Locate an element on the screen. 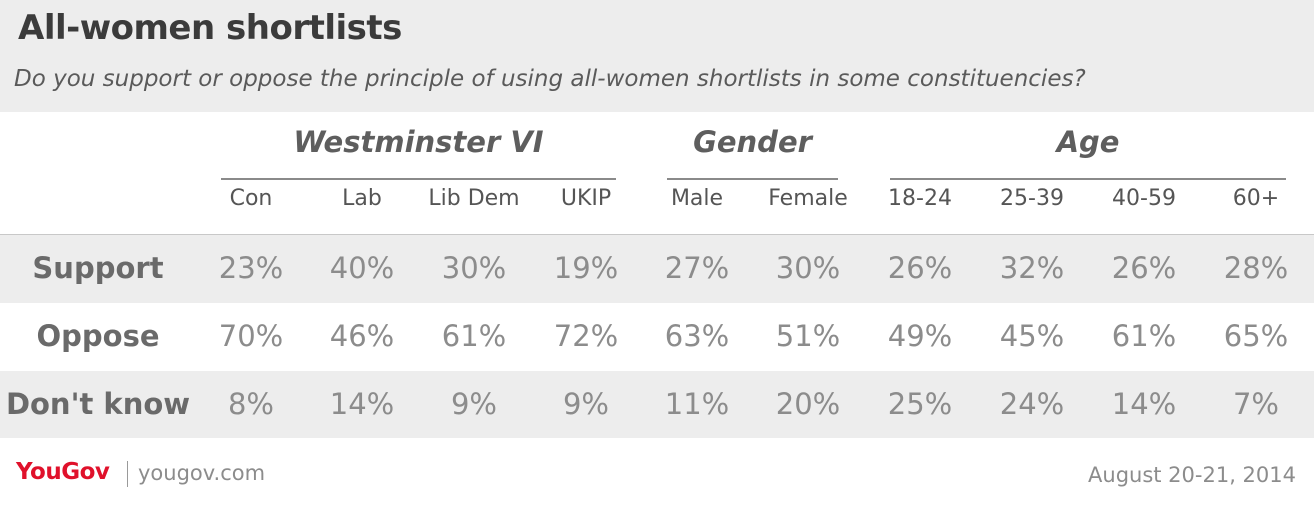 The width and height of the screenshot is (1314, 506). table-cell: 45% is located at coordinates (1032, 336).